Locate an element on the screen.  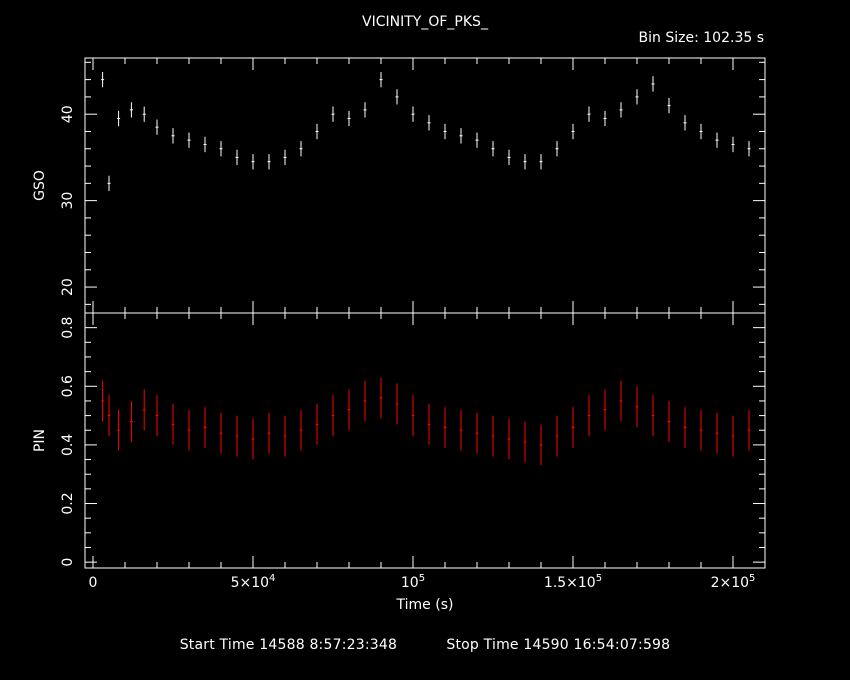
start-time-label: Start Time 14588 8:57:23:348 is located at coordinates (288, 645).